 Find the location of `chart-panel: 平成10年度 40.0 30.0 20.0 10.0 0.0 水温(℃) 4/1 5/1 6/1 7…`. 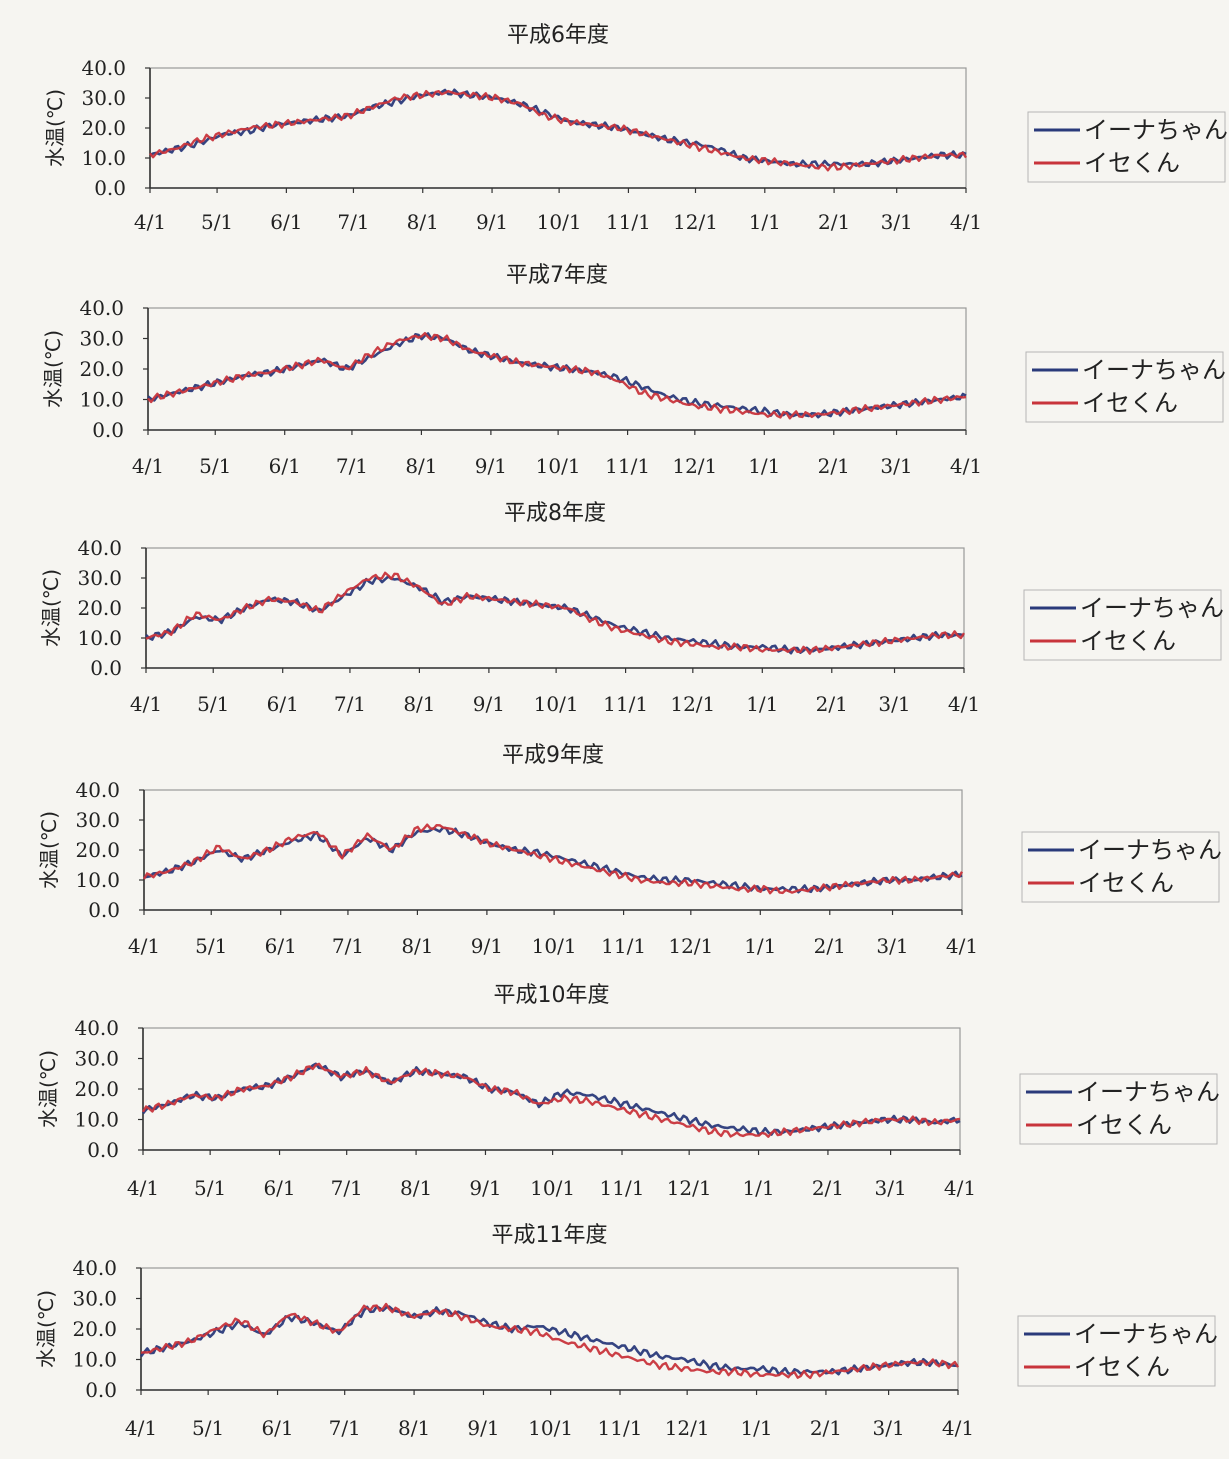

chart-panel: 平成10年度 40.0 30.0 20.0 10.0 0.0 水温(℃) 4/1 5/1 6/1 7… is located at coordinates (628, 1091).